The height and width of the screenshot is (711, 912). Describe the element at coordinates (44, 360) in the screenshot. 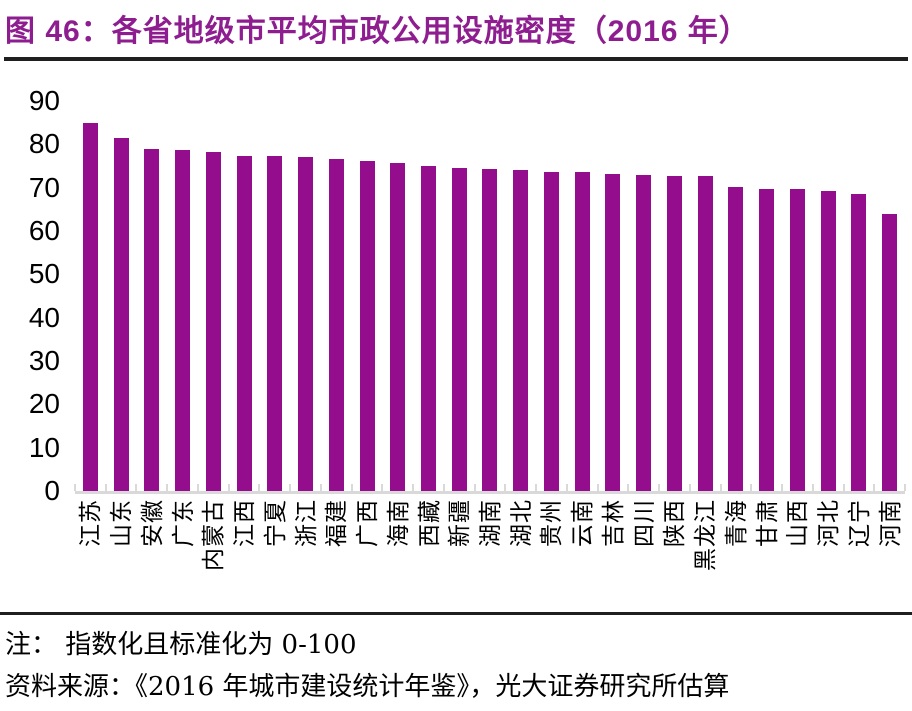

I see `y-axis-tick-label: 30` at that location.